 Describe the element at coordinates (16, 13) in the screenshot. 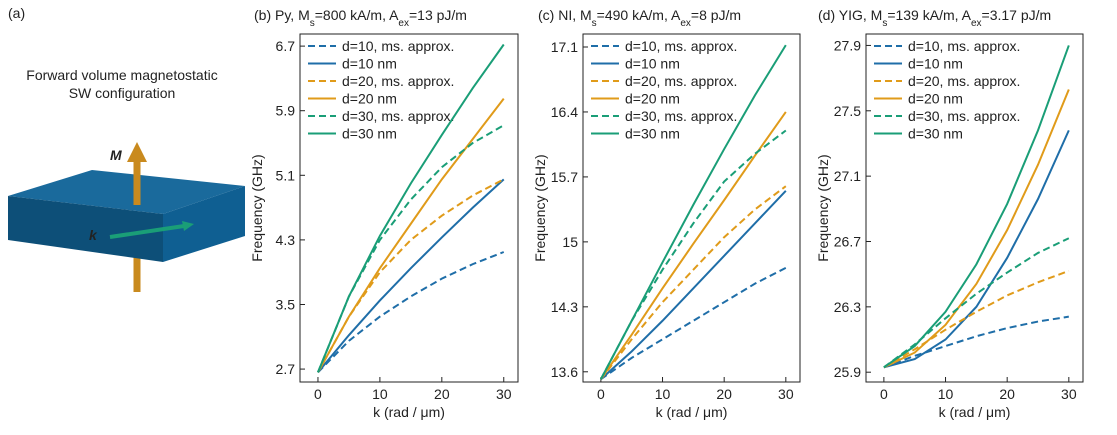

I see `panel-label: (a)` at that location.